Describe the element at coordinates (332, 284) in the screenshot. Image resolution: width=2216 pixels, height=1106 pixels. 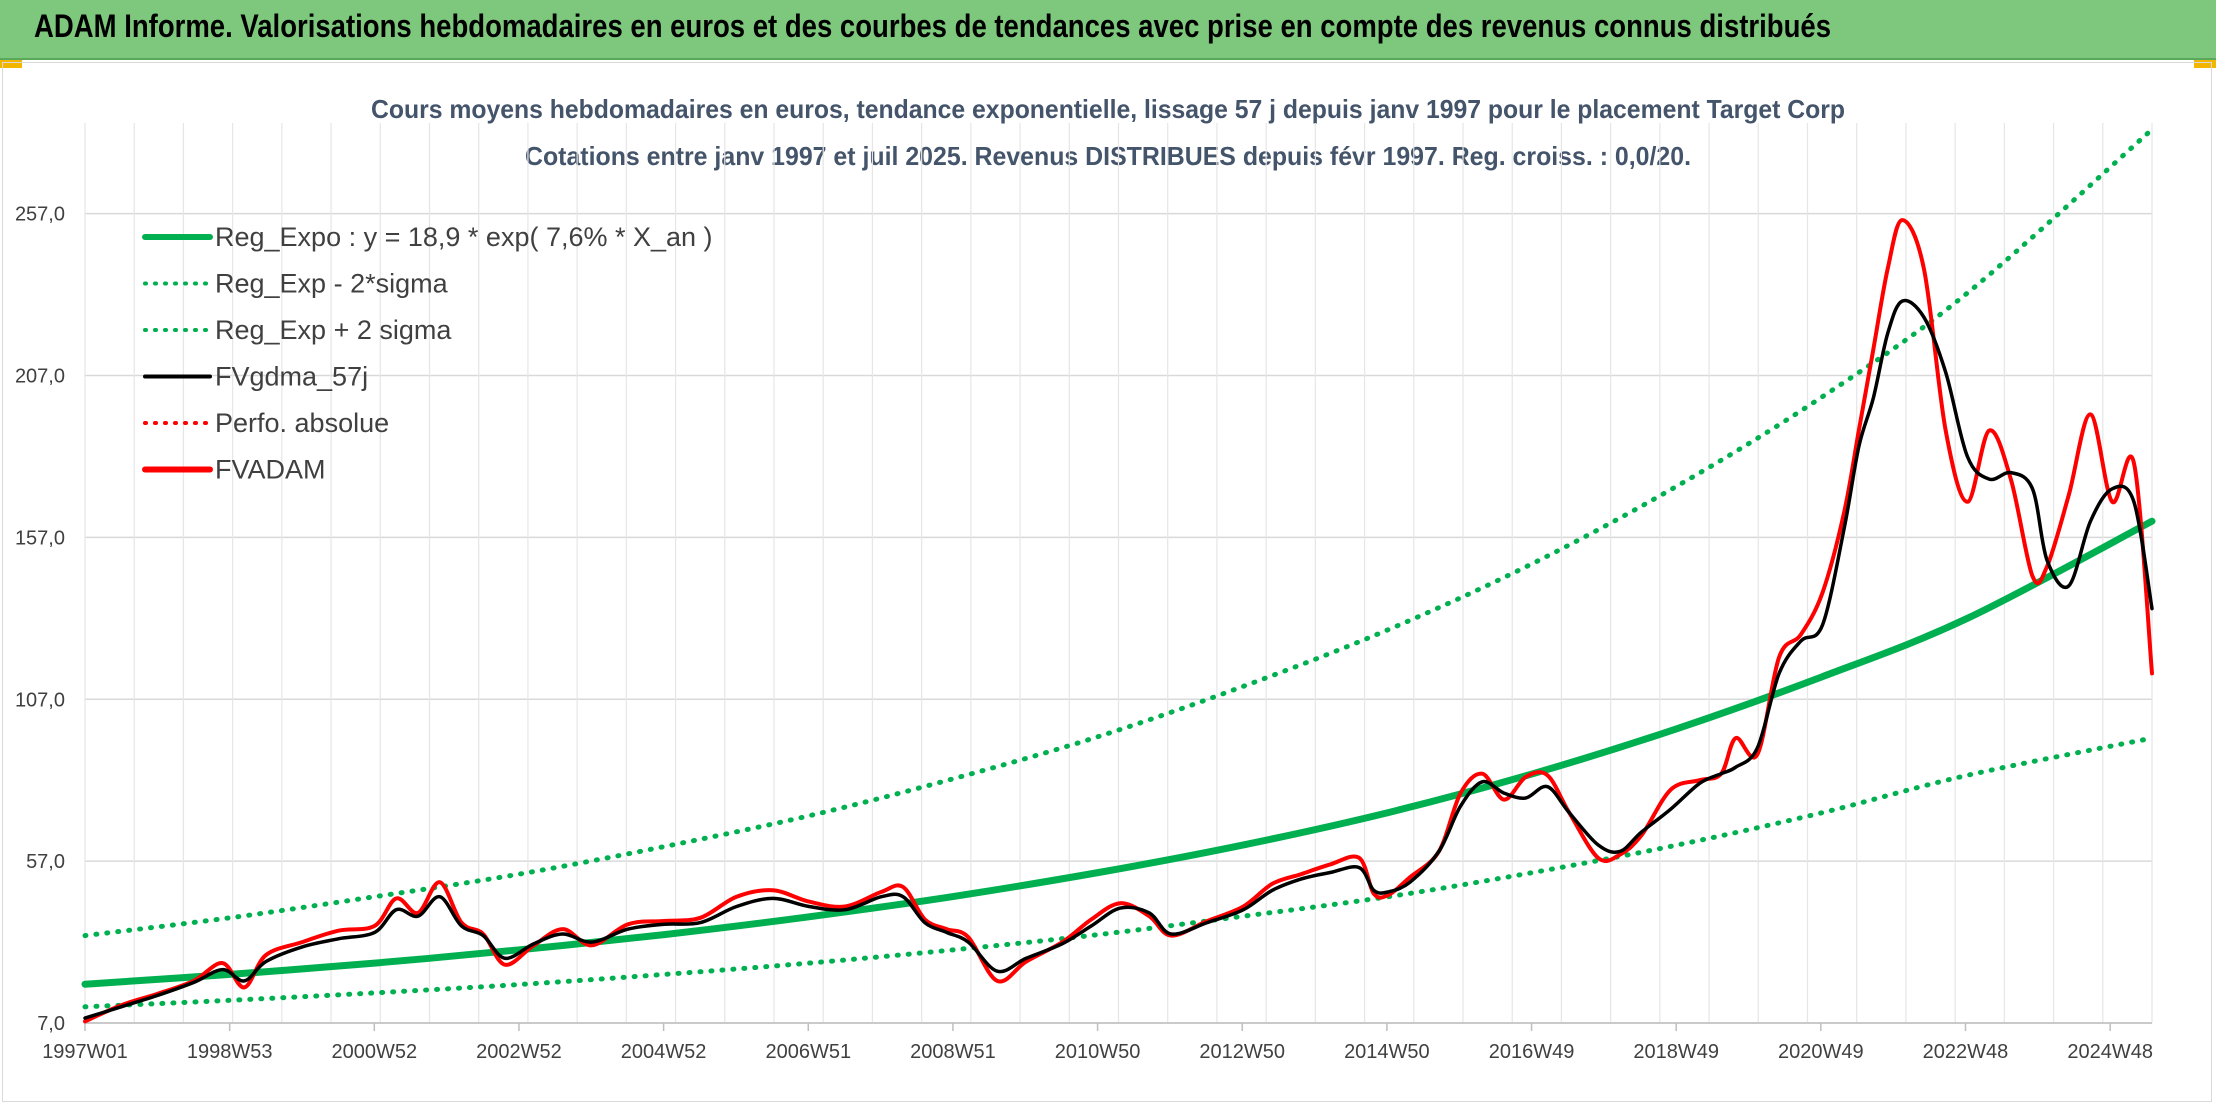
I see `legend-label: Reg_Exp - 2*sigma` at that location.